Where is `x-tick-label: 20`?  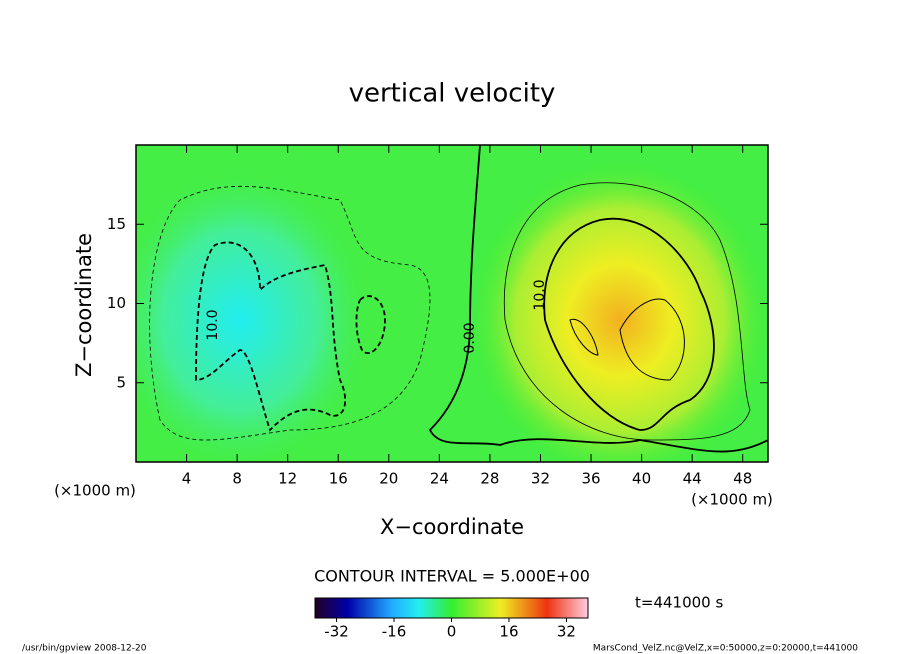
x-tick-label: 20 is located at coordinates (388, 479).